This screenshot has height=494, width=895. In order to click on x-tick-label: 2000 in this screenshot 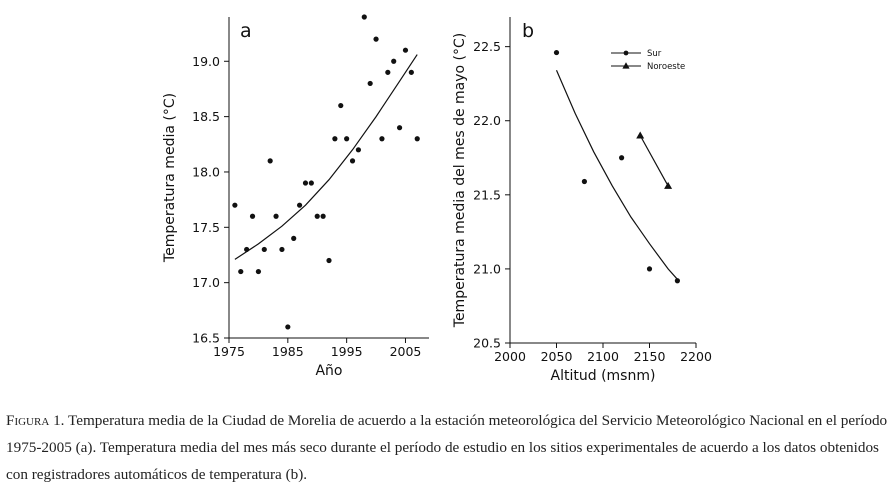, I will do `click(510, 356)`.